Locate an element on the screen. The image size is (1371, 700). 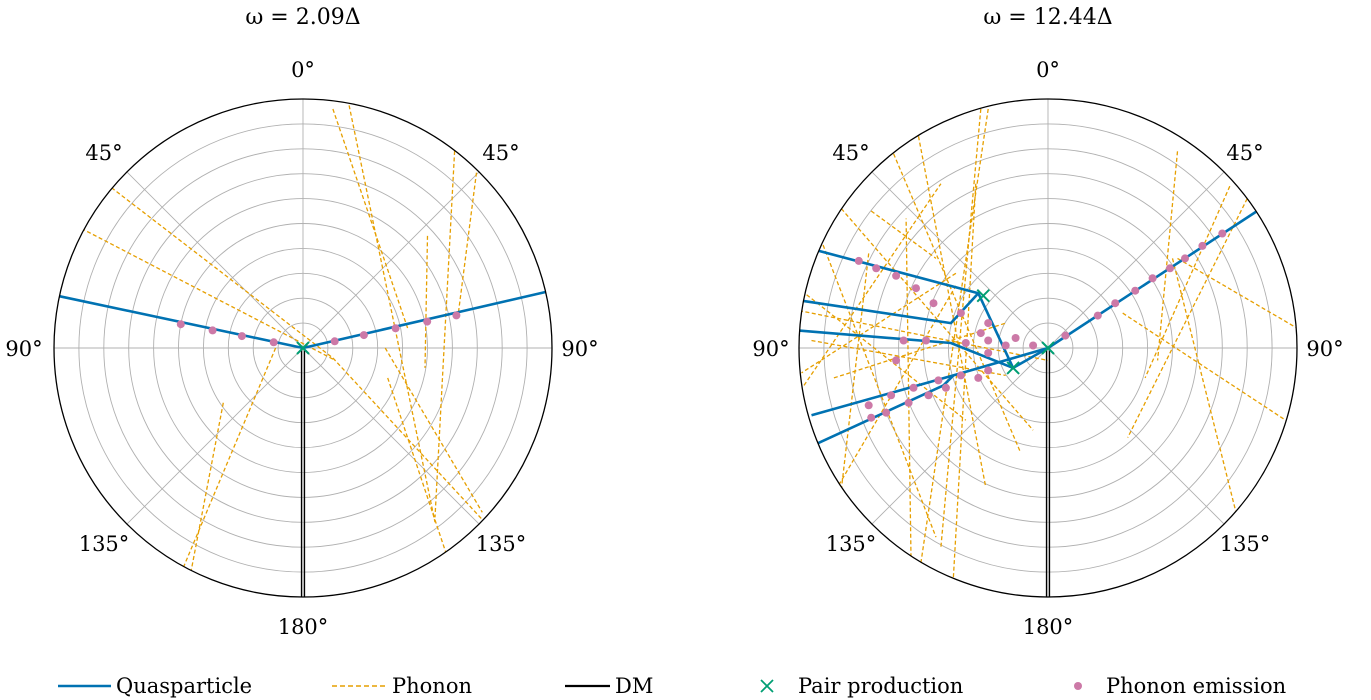
angle-label-lower-left-right: 135° is located at coordinates (851, 544).